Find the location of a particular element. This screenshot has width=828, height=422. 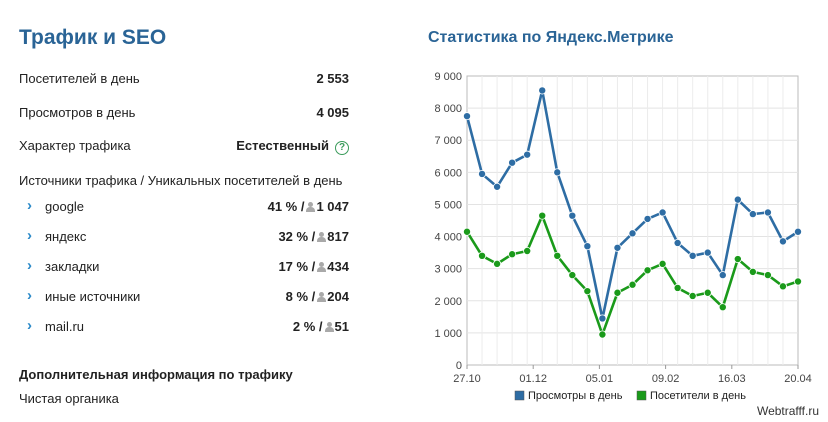

source-count: 434 is located at coordinates (338, 266).